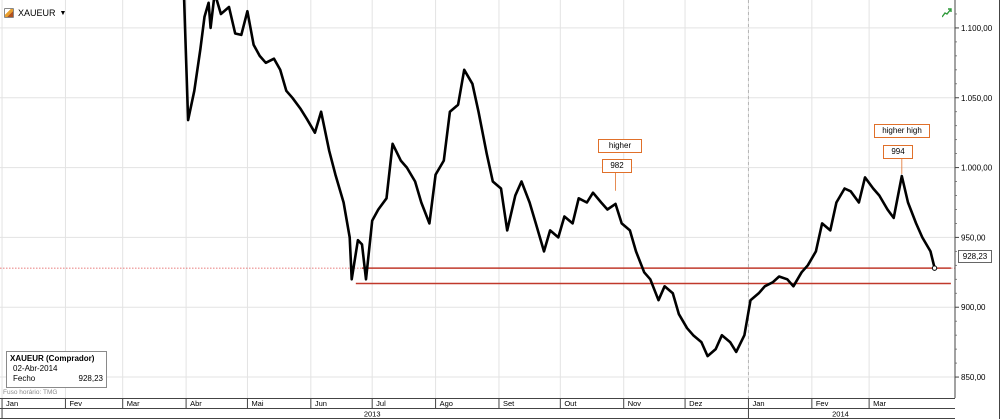 Image resolution: width=1000 pixels, height=419 pixels. I want to click on month-label: Ago, so click(446, 403).